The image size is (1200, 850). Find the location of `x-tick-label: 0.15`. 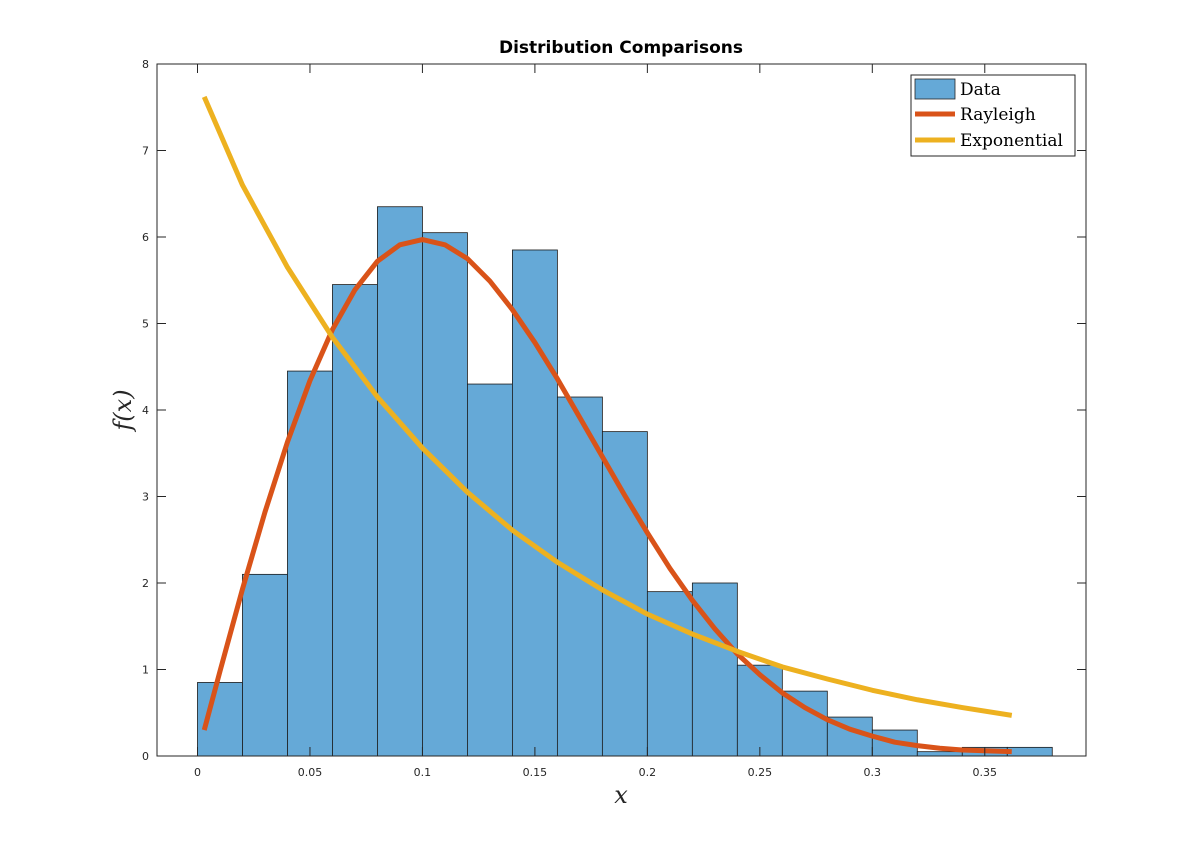

x-tick-label: 0.15 is located at coordinates (535, 772).